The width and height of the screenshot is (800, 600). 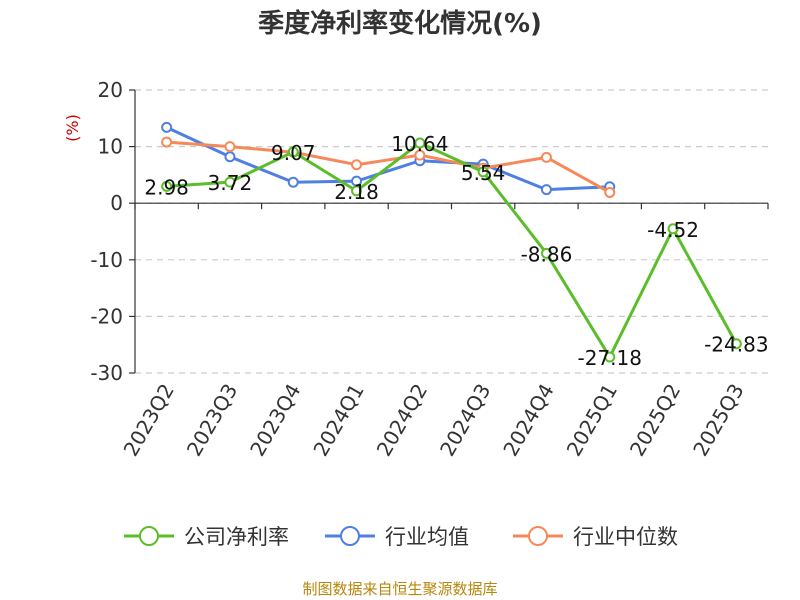 I want to click on data-label: -4.52, so click(x=673, y=230).